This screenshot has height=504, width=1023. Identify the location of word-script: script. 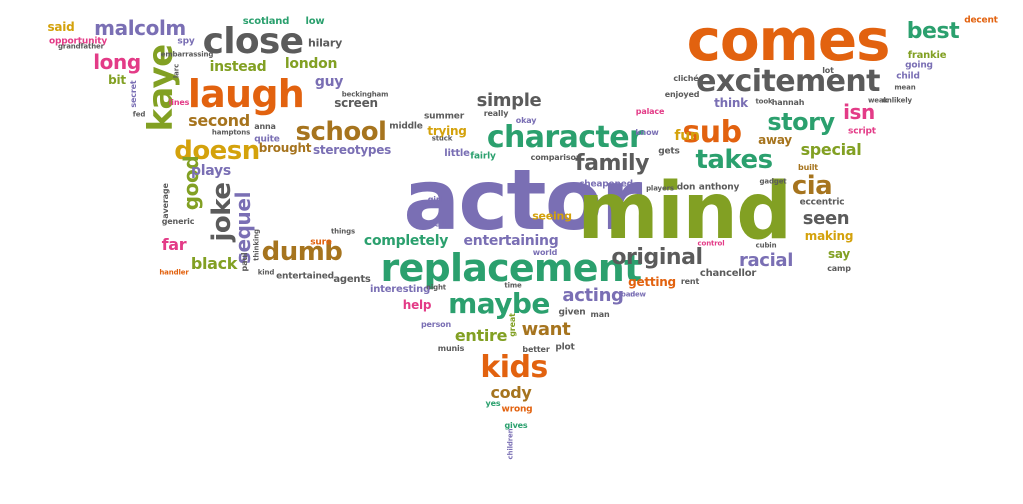
(862, 131).